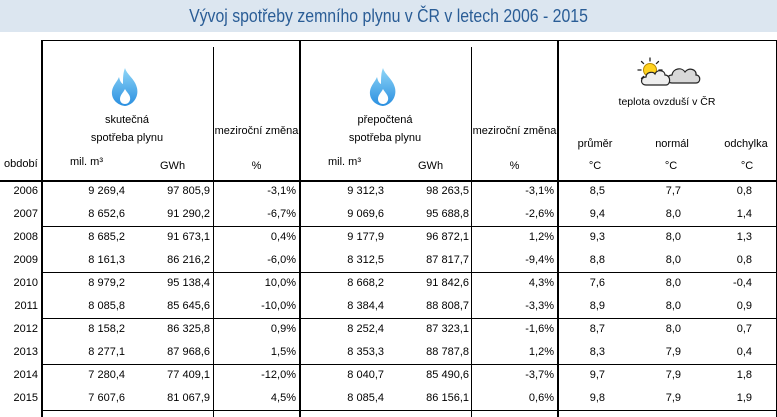  Describe the element at coordinates (106, 398) in the screenshot. I see `actual-volume-cell: 7 607,6` at that location.